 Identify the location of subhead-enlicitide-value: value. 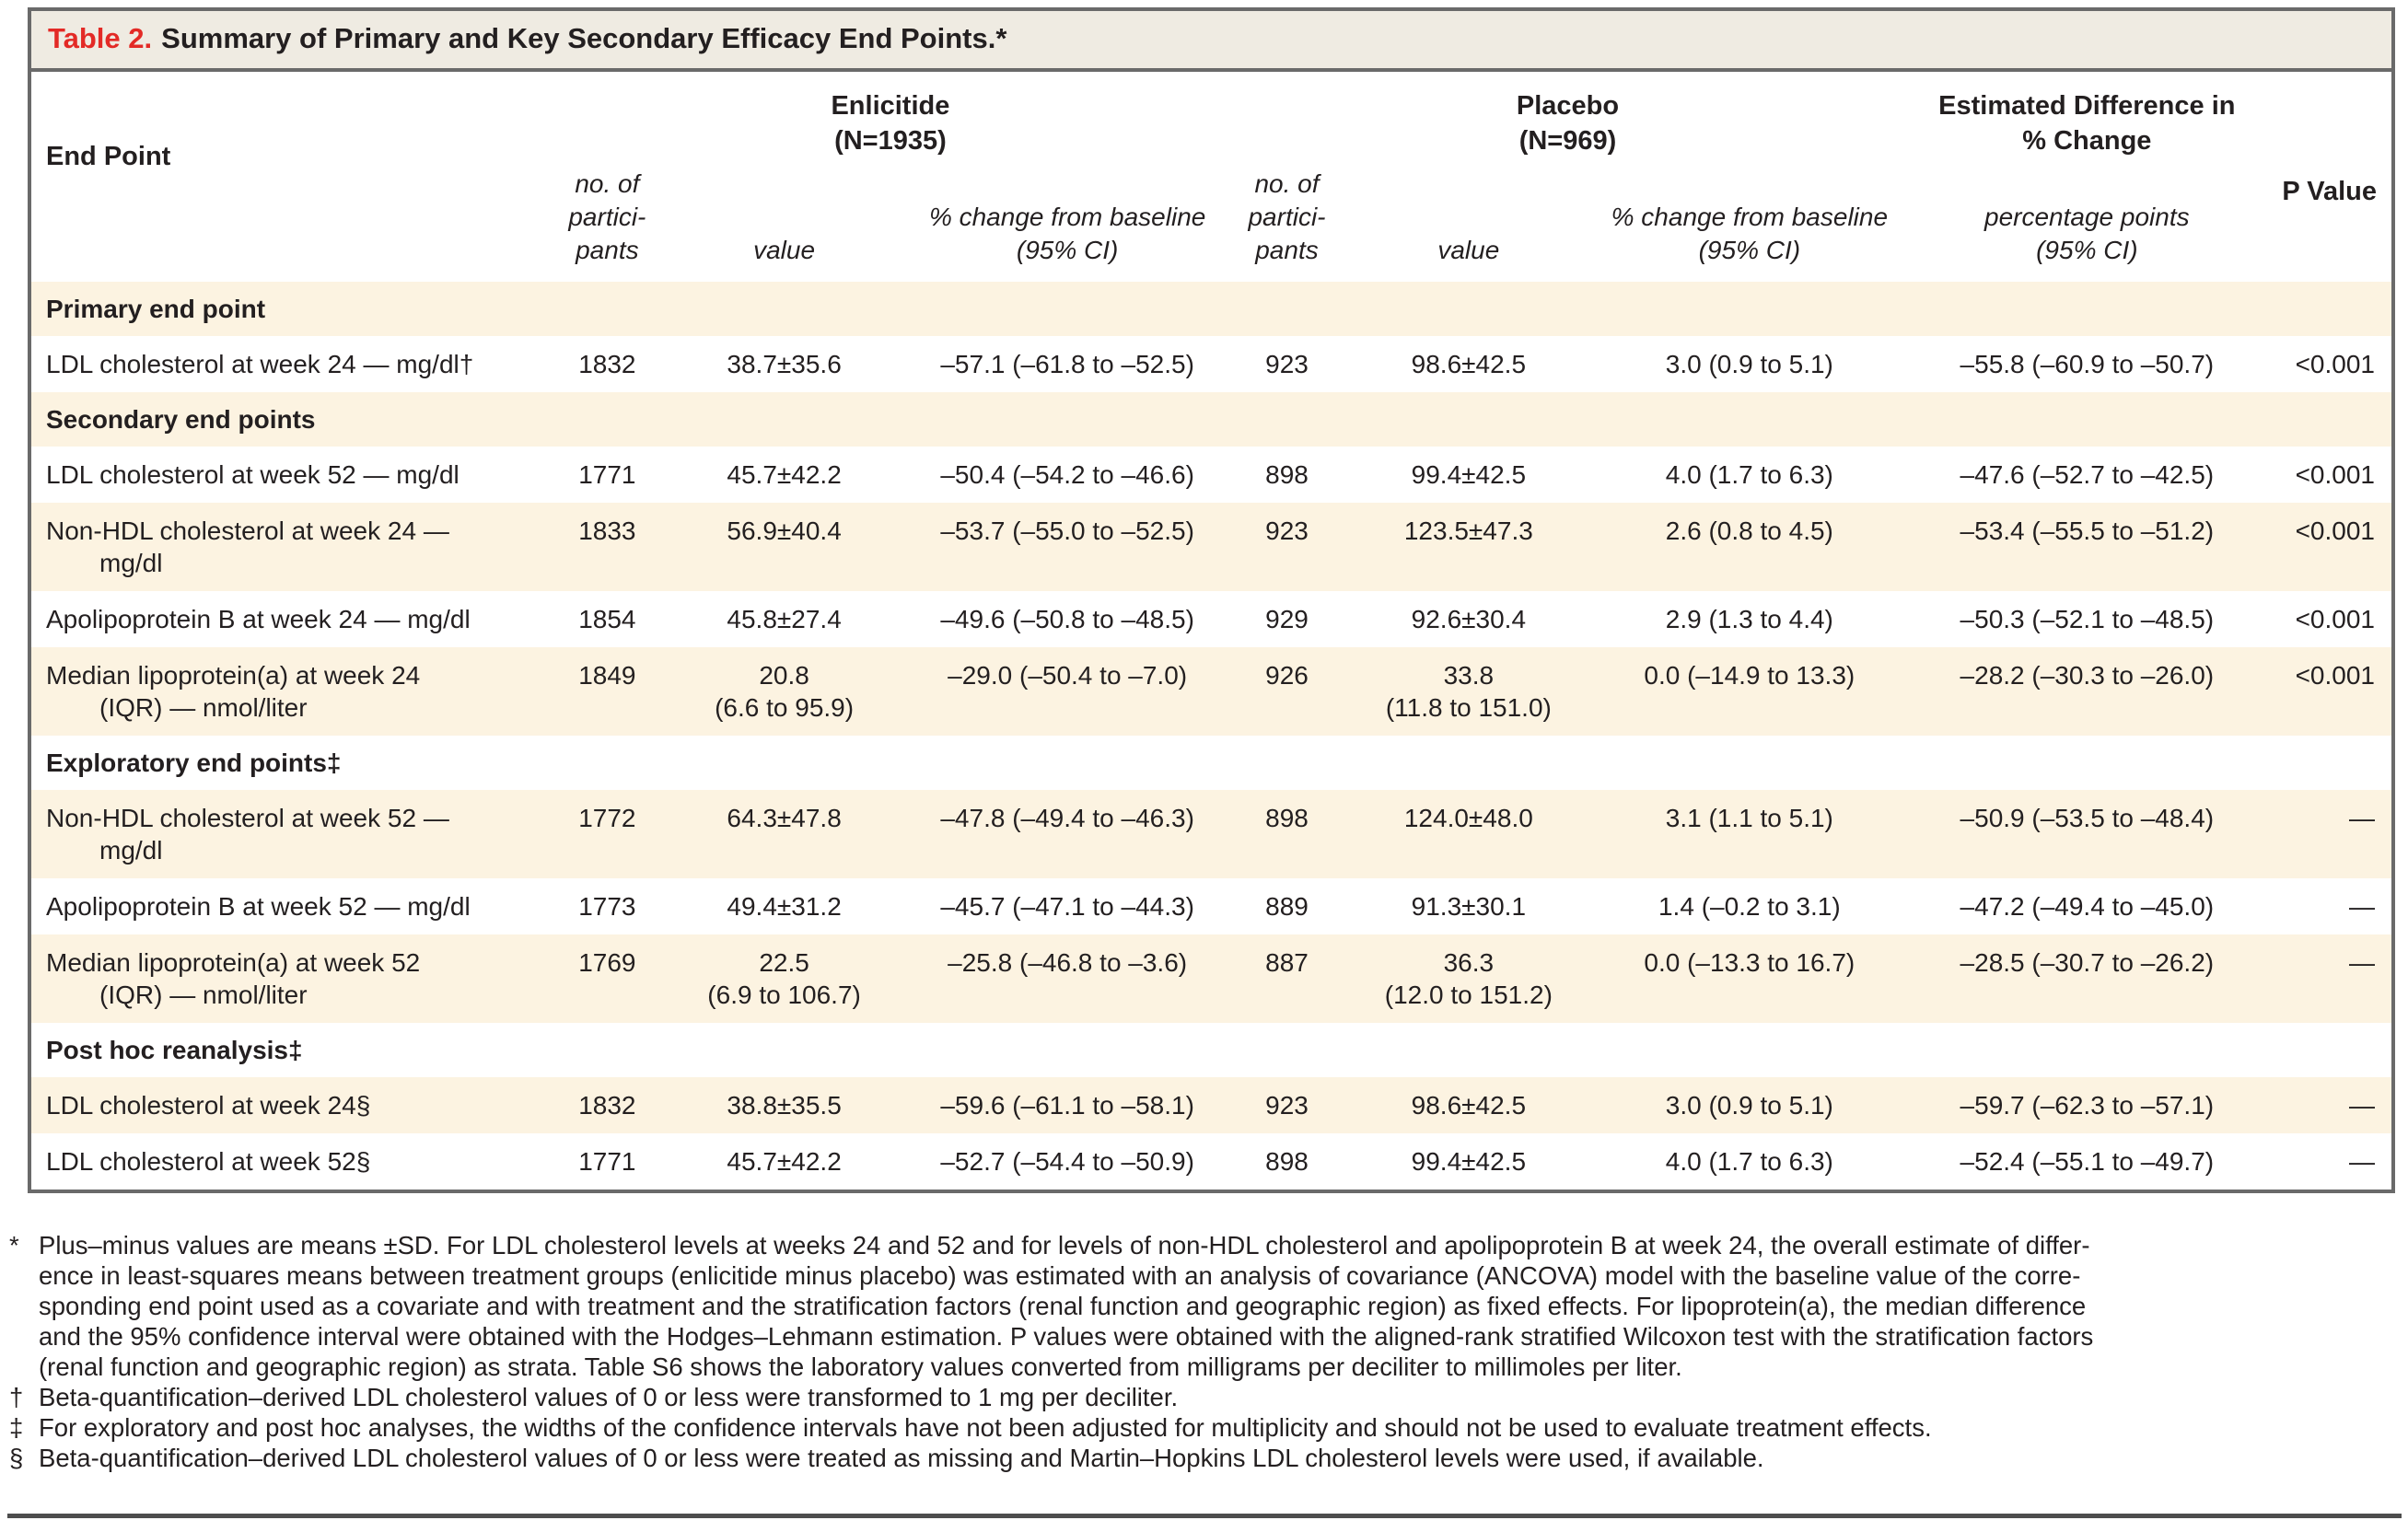
(784, 250).